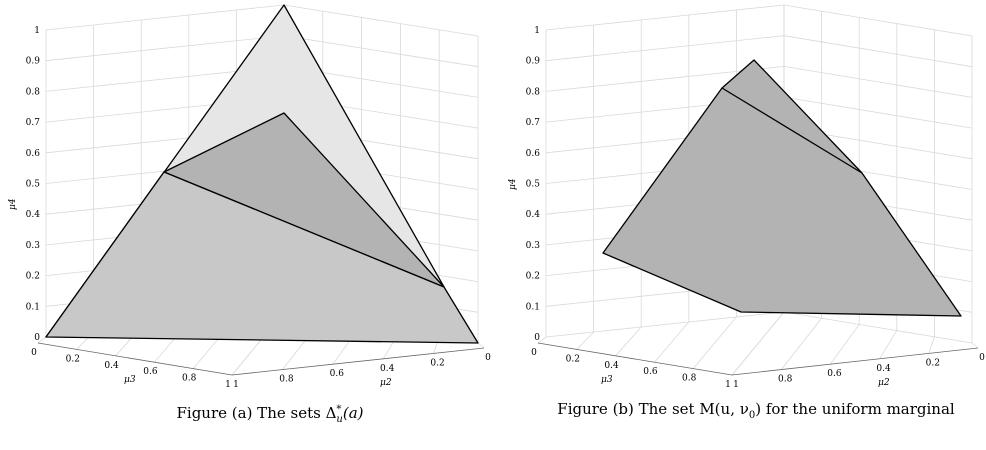 This screenshot has width=986, height=450. What do you see at coordinates (513, 184) in the screenshot?
I see `panel-b-z-axis-label: μ4` at bounding box center [513, 184].